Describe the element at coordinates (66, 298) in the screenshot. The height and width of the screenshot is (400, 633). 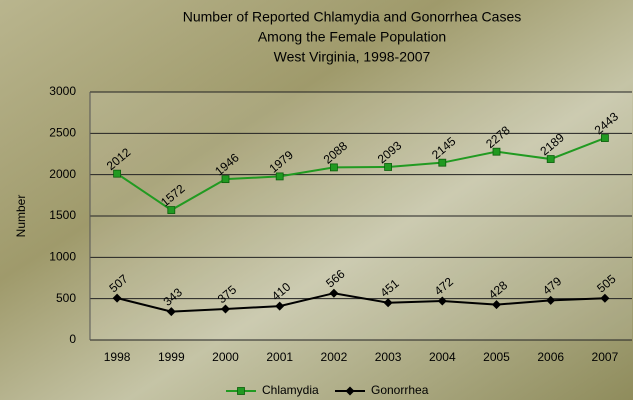
I see `y-tick-label: 500` at that location.